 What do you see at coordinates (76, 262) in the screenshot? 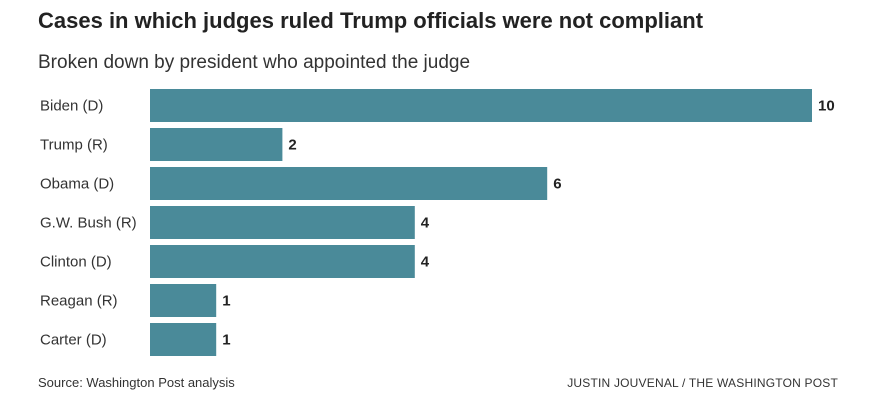
I see `category-label: Clinton (D)` at bounding box center [76, 262].